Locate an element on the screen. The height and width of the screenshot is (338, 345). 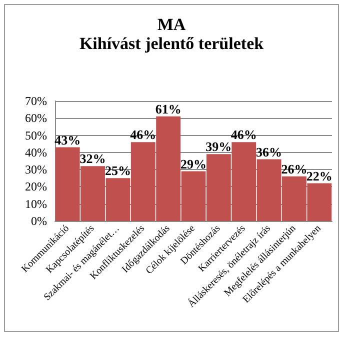
data-label: 61% is located at coordinates (168, 108).